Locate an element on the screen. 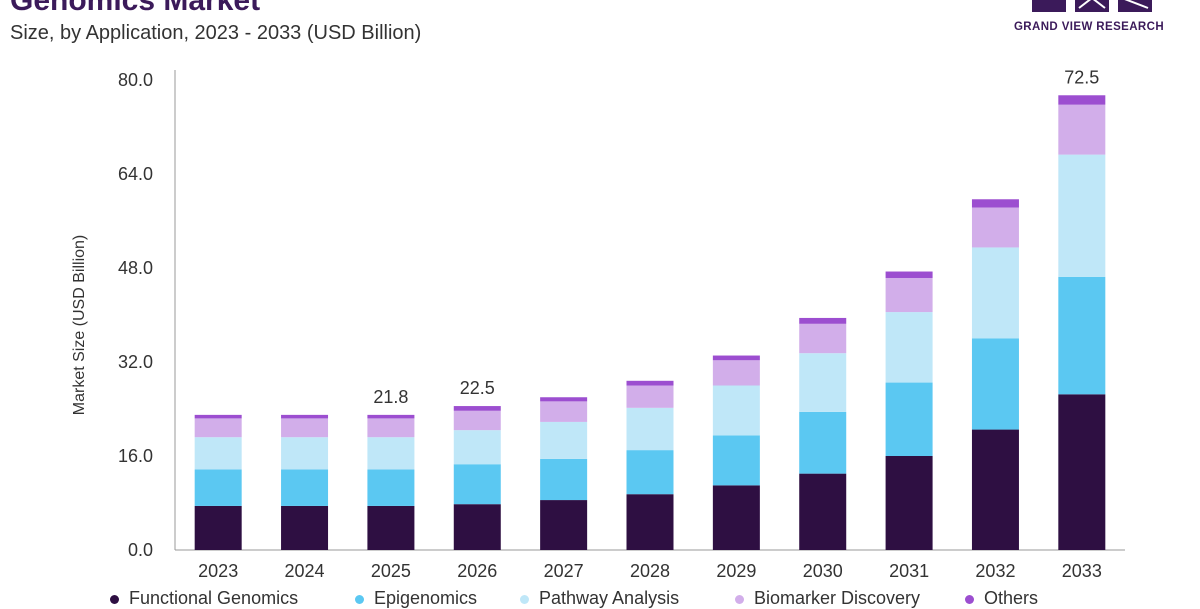 This screenshot has width=1200, height=609. bar-segment-2028-epigenomics is located at coordinates (650, 472).